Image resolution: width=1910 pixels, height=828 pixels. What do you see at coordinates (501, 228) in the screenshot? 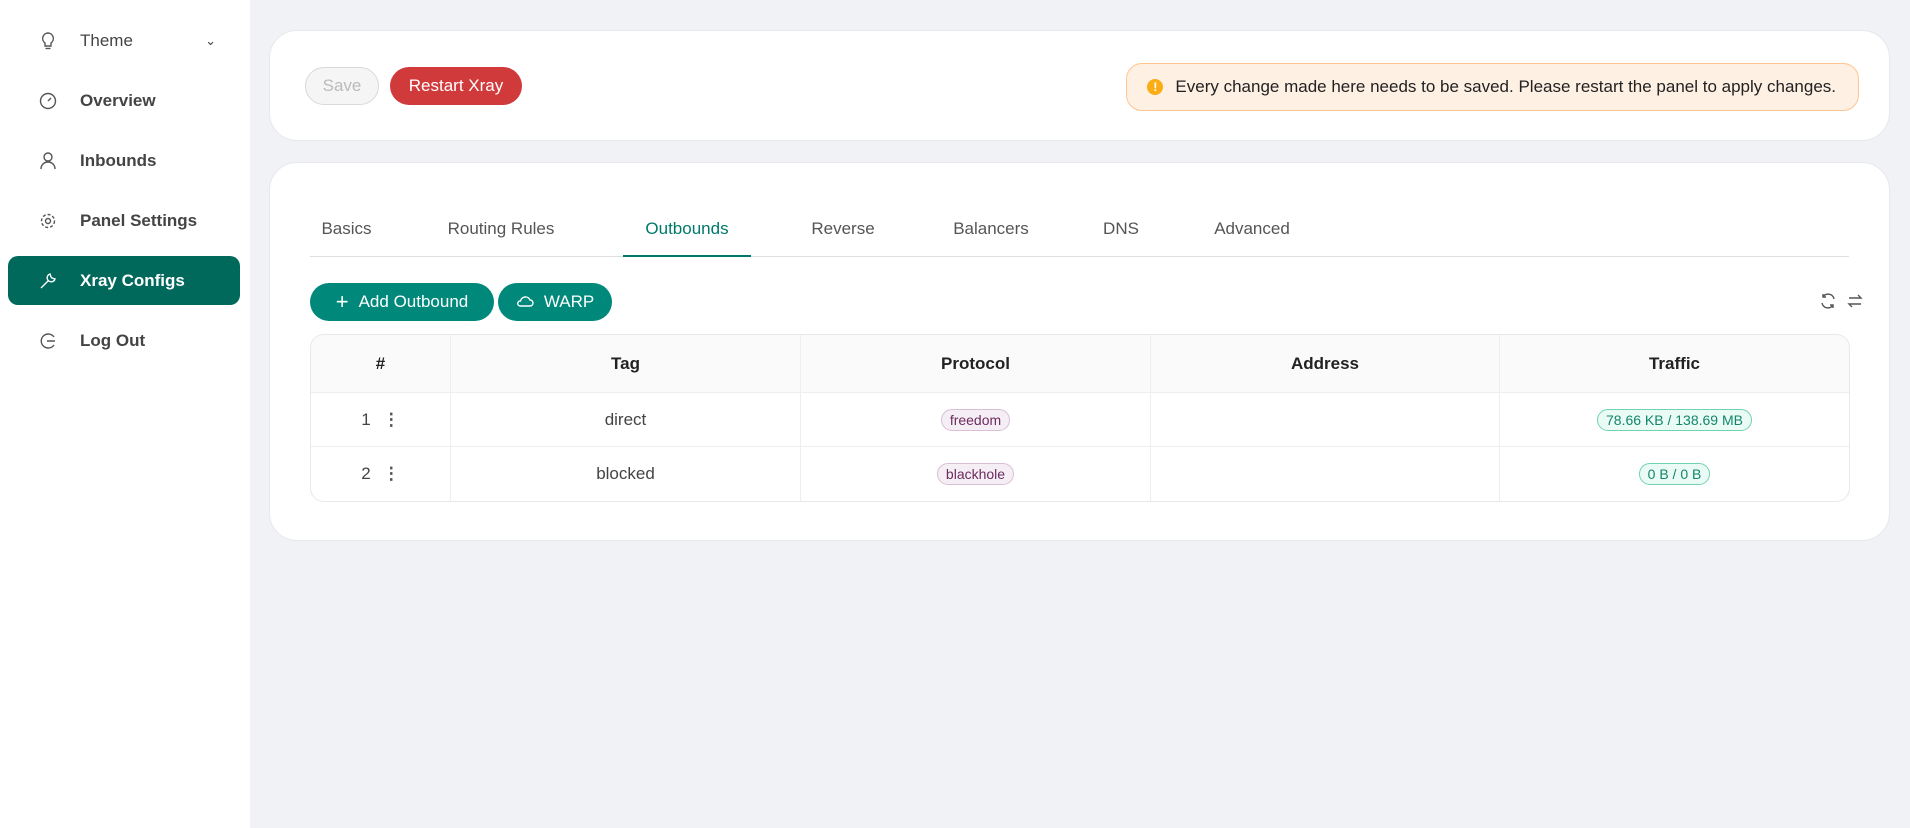
I see `tab-routing-rules: Routing Rules` at bounding box center [501, 228].